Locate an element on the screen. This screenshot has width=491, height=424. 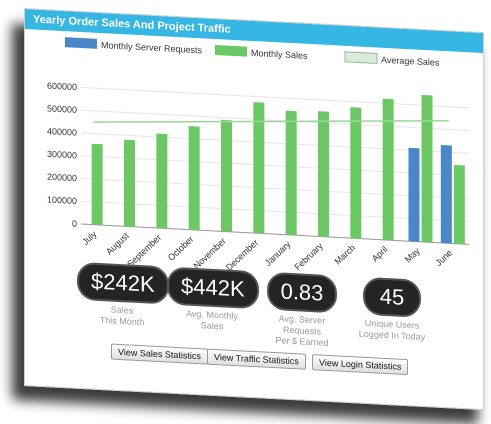
y-tick-label: 400000 is located at coordinates (62, 132).